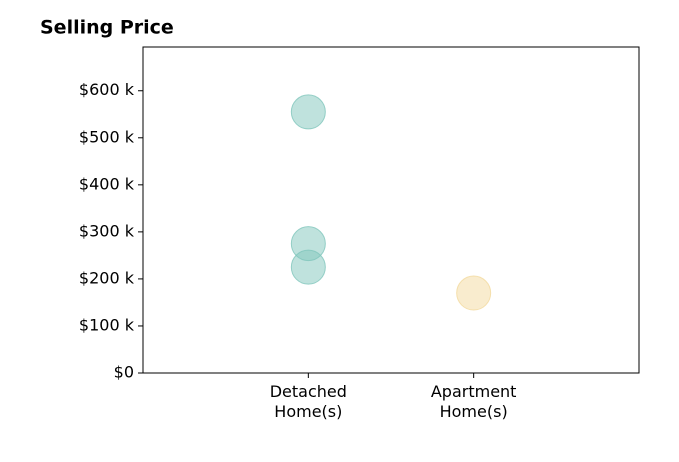 The image size is (679, 462). I want to click on y-tick-label: $400 k, so click(107, 183).